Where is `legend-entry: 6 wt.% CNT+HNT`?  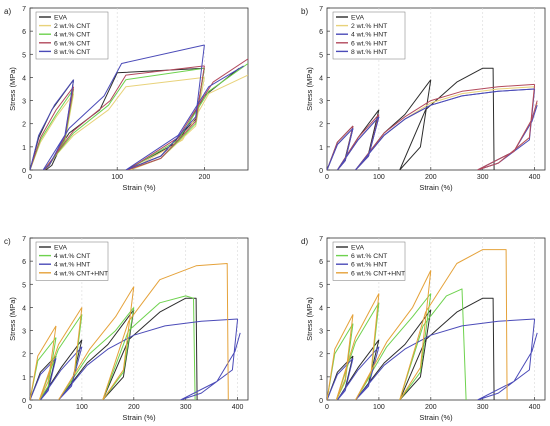 legend-entry: 6 wt.% CNT+HNT is located at coordinates (378, 273).